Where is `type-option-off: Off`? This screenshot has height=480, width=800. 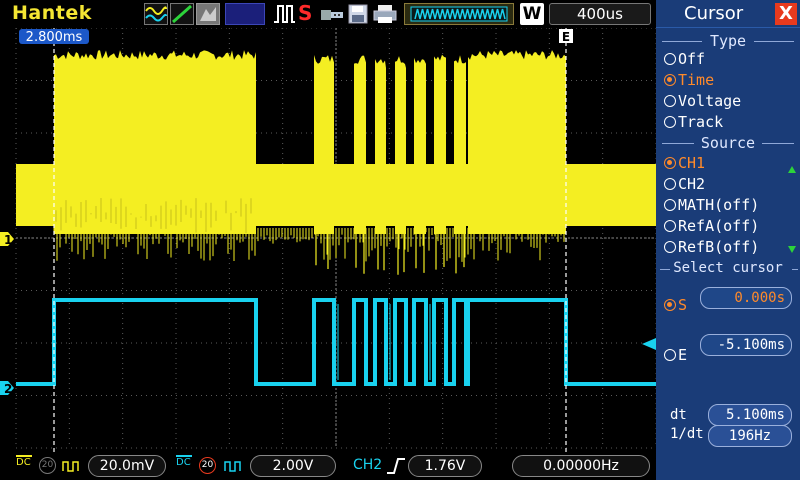
type-option-off: Off is located at coordinates (684, 59).